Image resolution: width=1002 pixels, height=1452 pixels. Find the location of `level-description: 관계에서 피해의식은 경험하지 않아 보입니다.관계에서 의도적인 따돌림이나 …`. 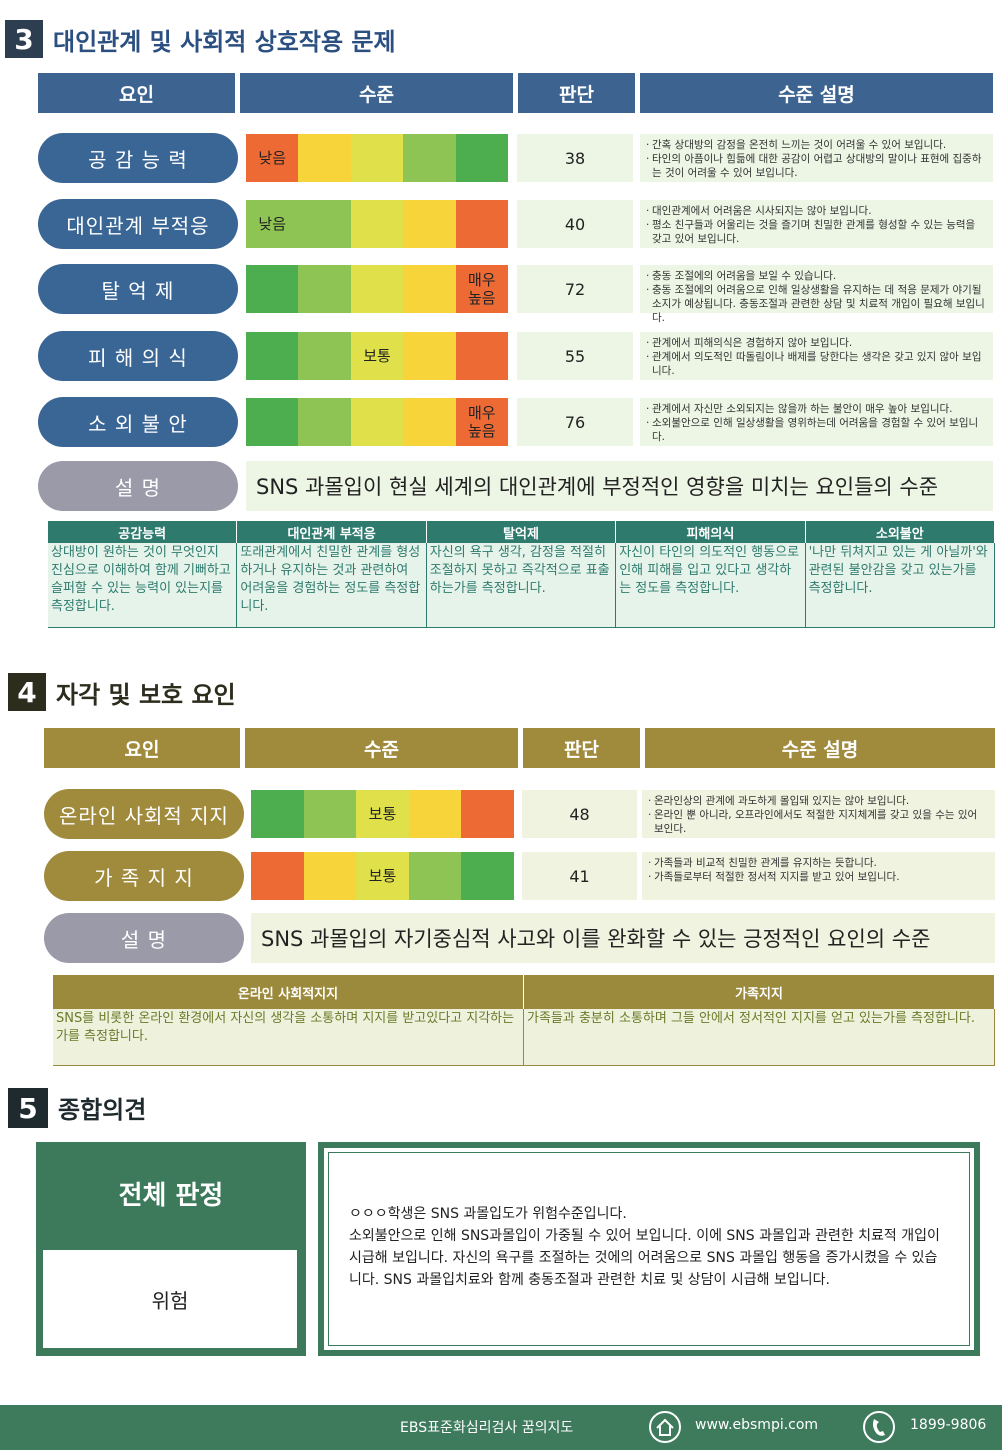

level-description: 관계에서 피해의식은 경험하지 않아 보입니다.관계에서 의도적인 따돌림이나 … is located at coordinates (816, 356).